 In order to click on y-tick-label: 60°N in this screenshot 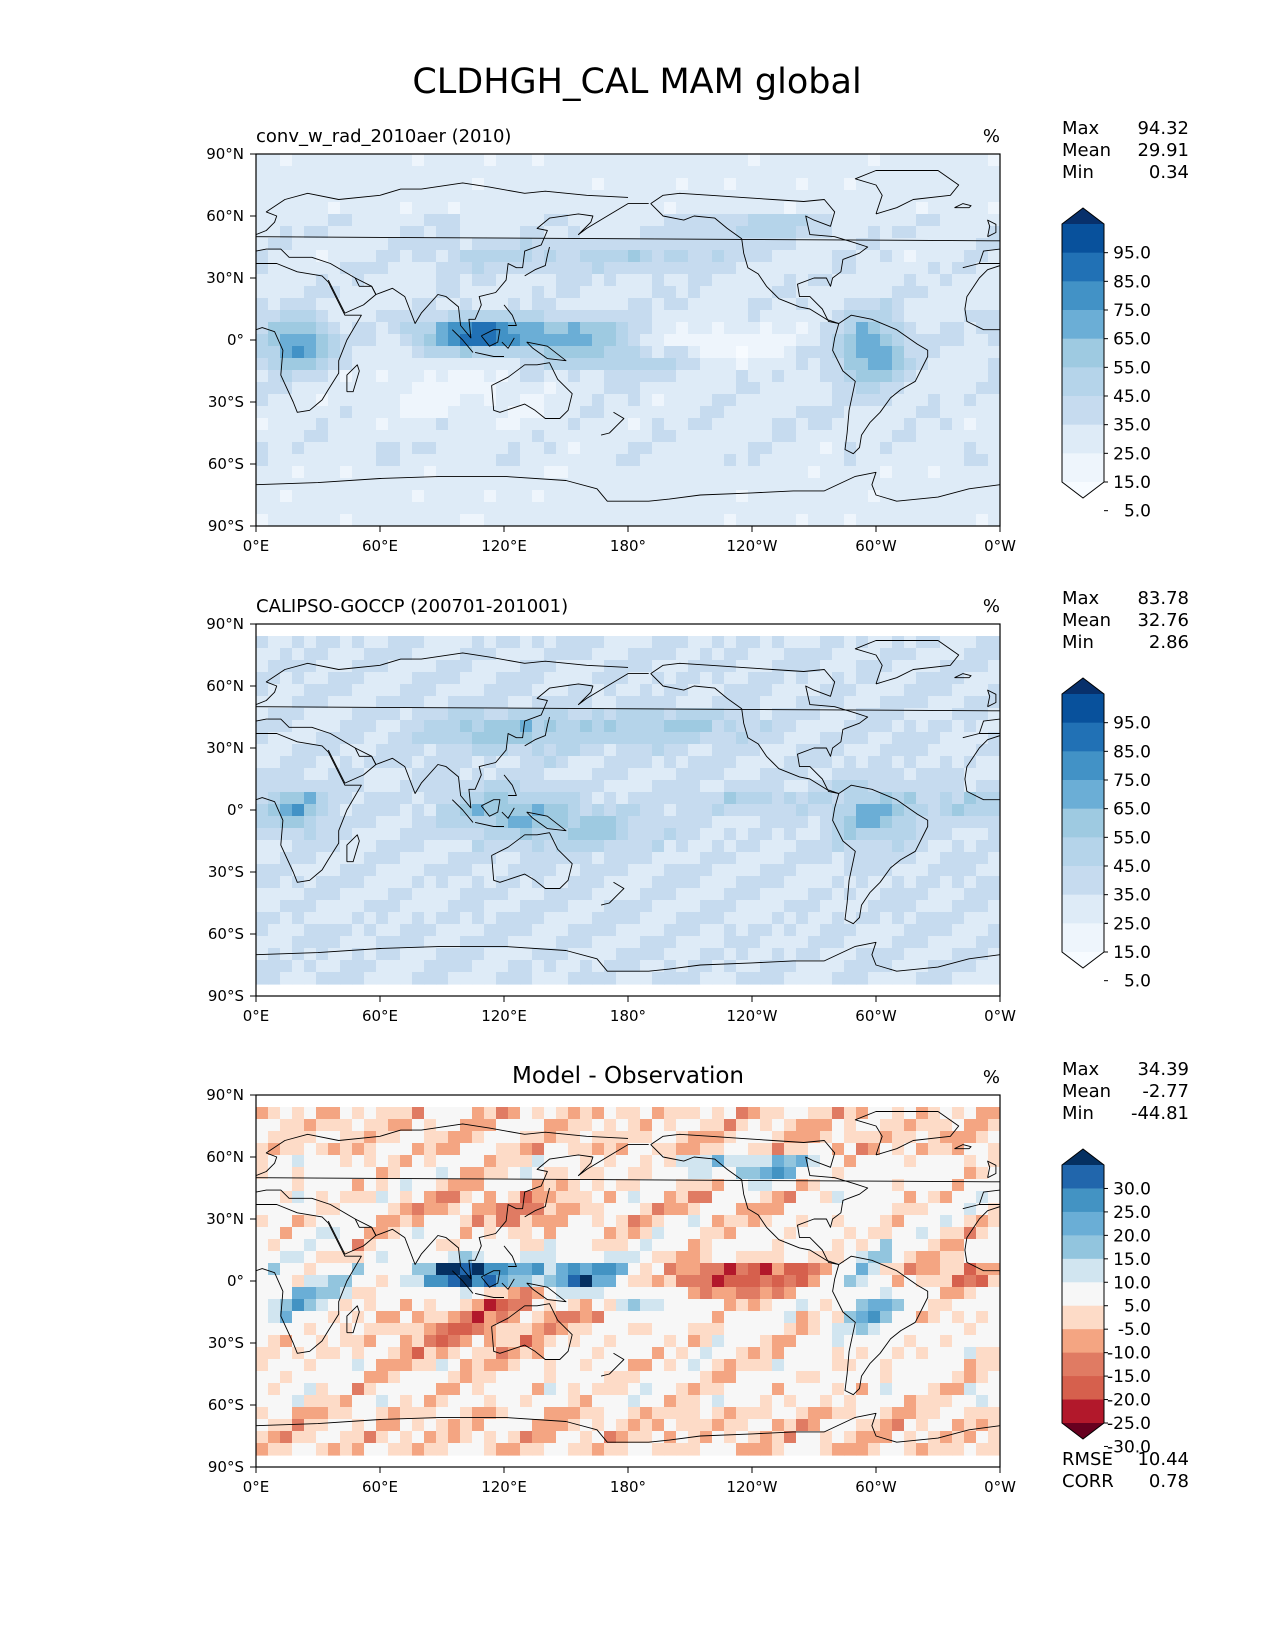, I will do `click(225, 216)`.